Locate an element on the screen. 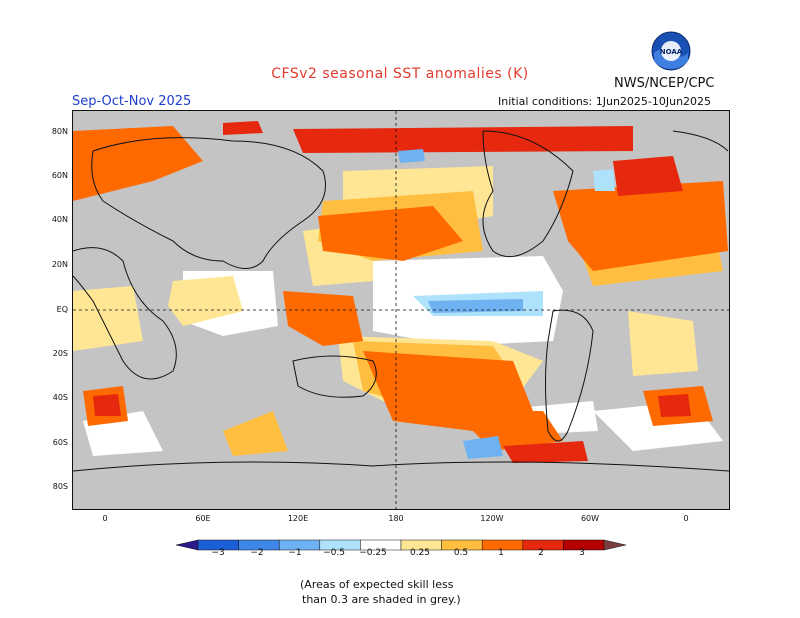  noaa-logo: NOAA is located at coordinates (671, 51).